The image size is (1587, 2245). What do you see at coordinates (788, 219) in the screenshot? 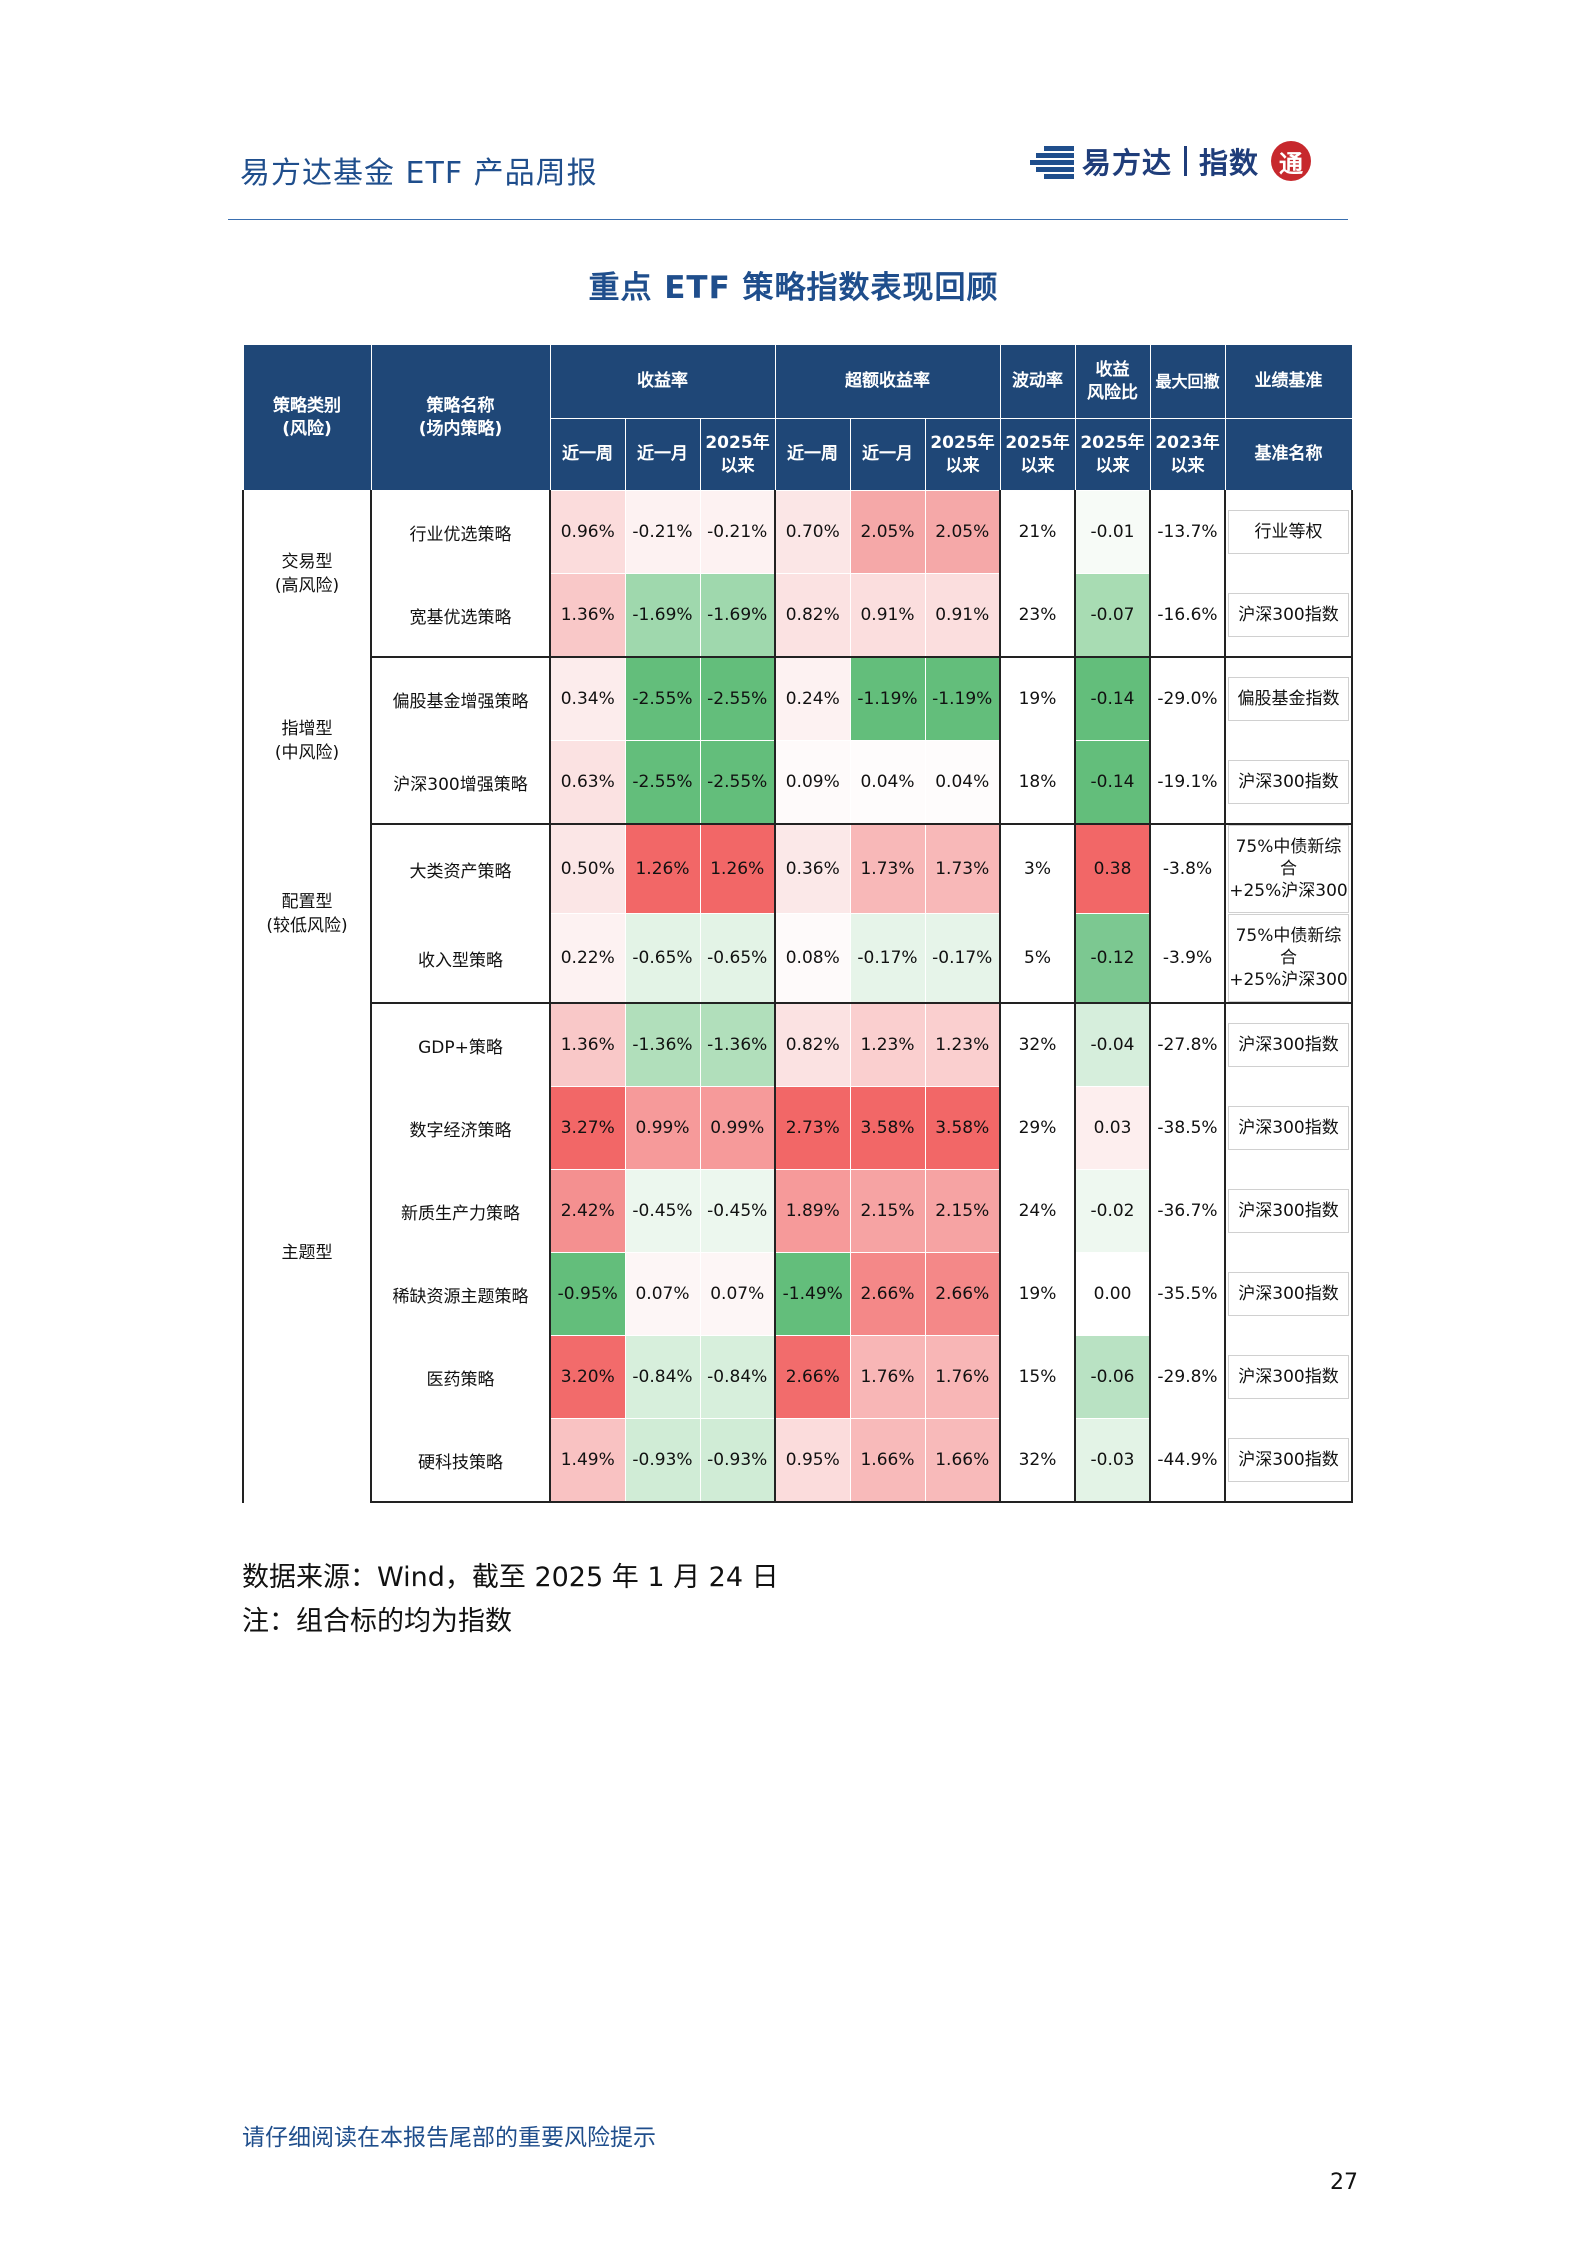
I see `header-divider` at bounding box center [788, 219].